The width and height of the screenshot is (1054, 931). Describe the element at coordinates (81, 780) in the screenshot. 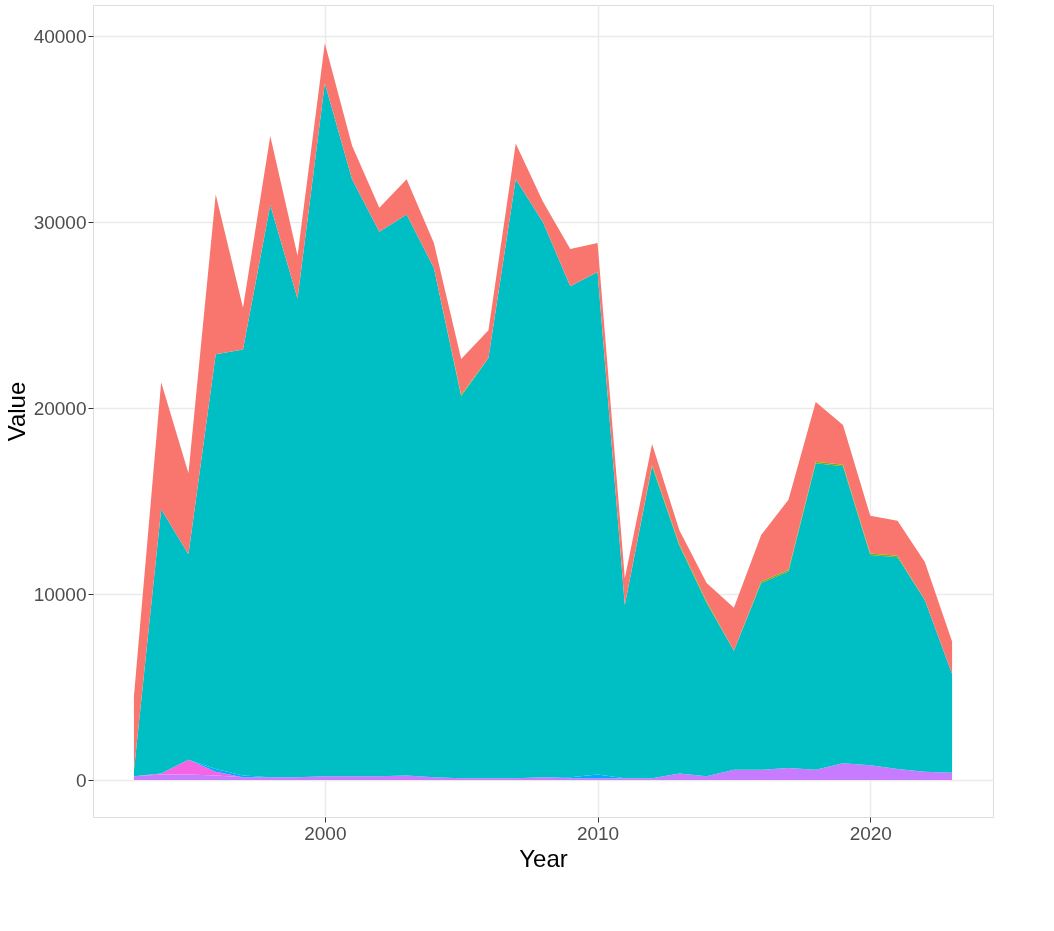

I see `y-tick-label: 0` at that location.